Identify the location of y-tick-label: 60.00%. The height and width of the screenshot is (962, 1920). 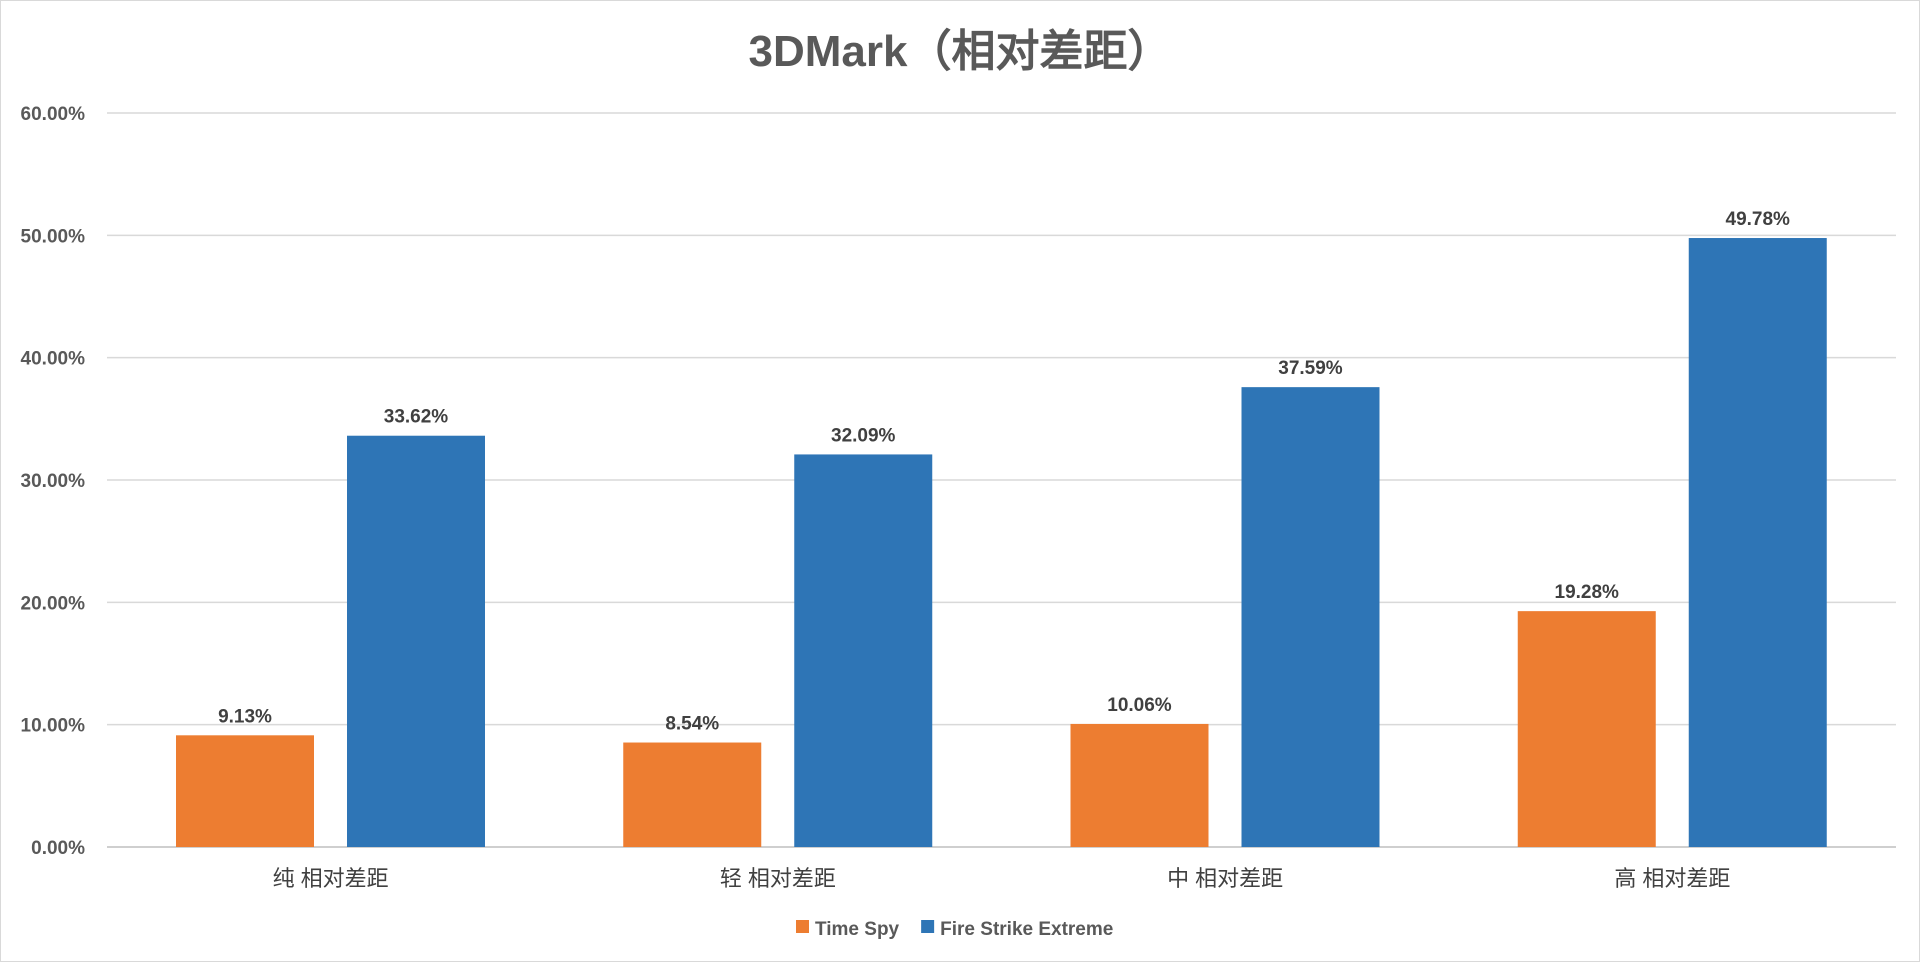
(53, 114).